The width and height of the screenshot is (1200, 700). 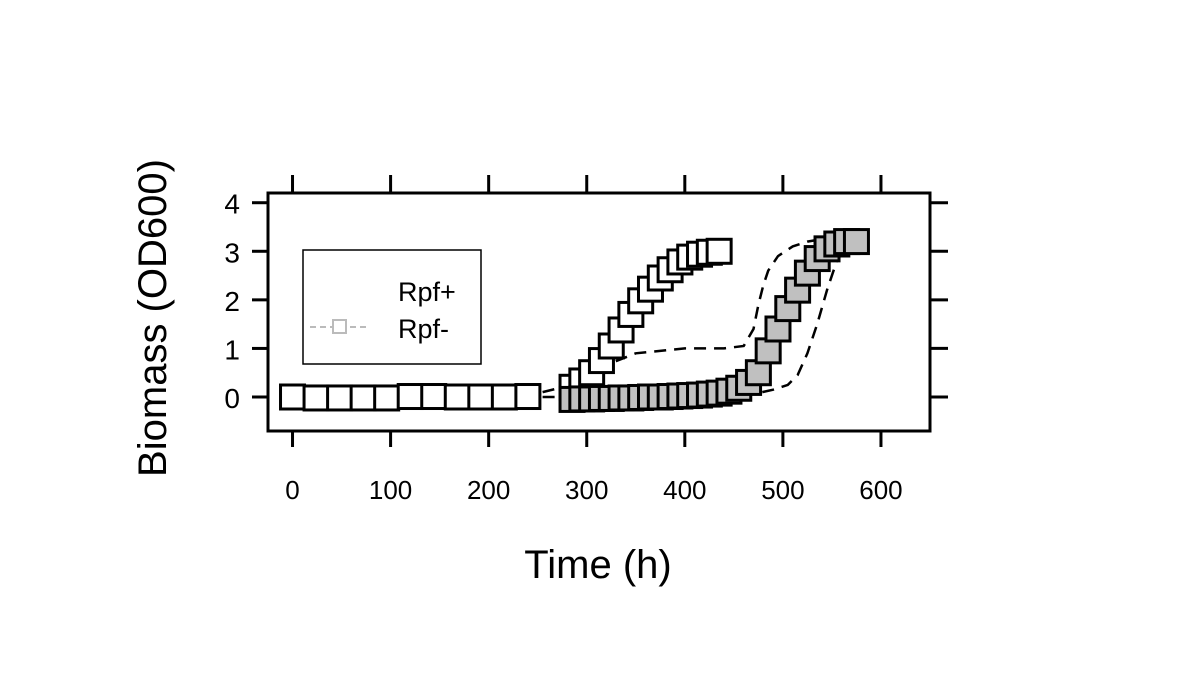 What do you see at coordinates (292, 490) in the screenshot?
I see `x-tick-label: 0` at bounding box center [292, 490].